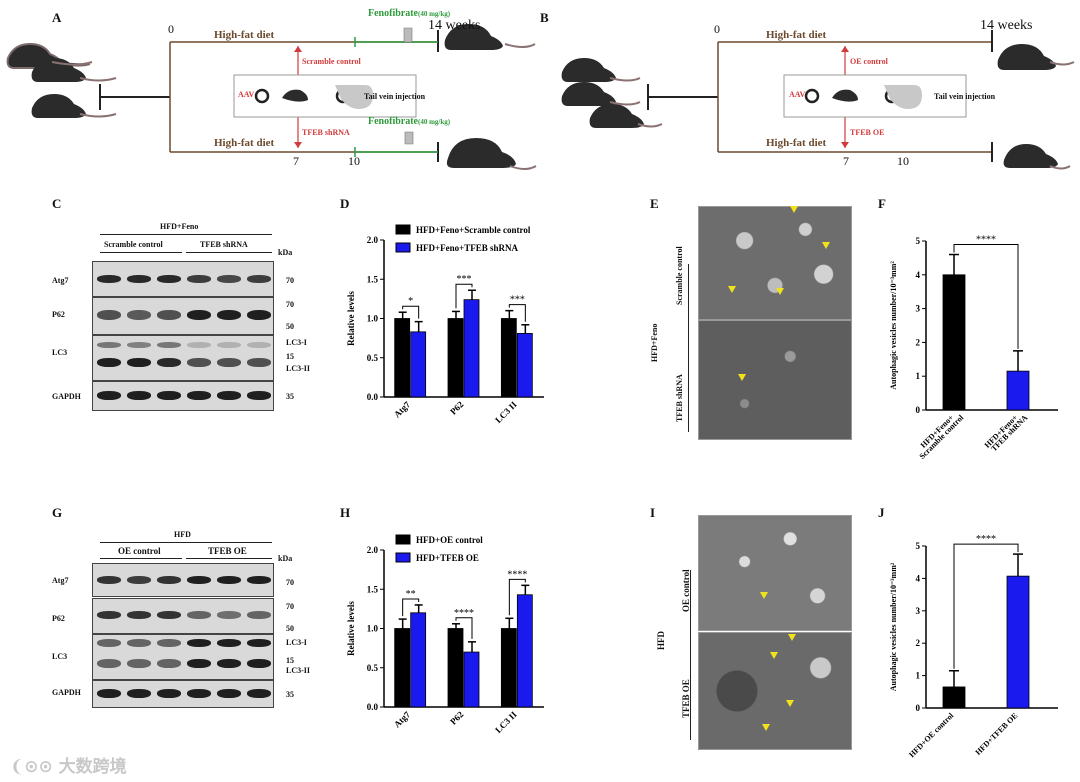 This screenshot has height=782, width=1080. What do you see at coordinates (57, 17) in the screenshot?
I see `panel-label-a: A` at bounding box center [57, 17].